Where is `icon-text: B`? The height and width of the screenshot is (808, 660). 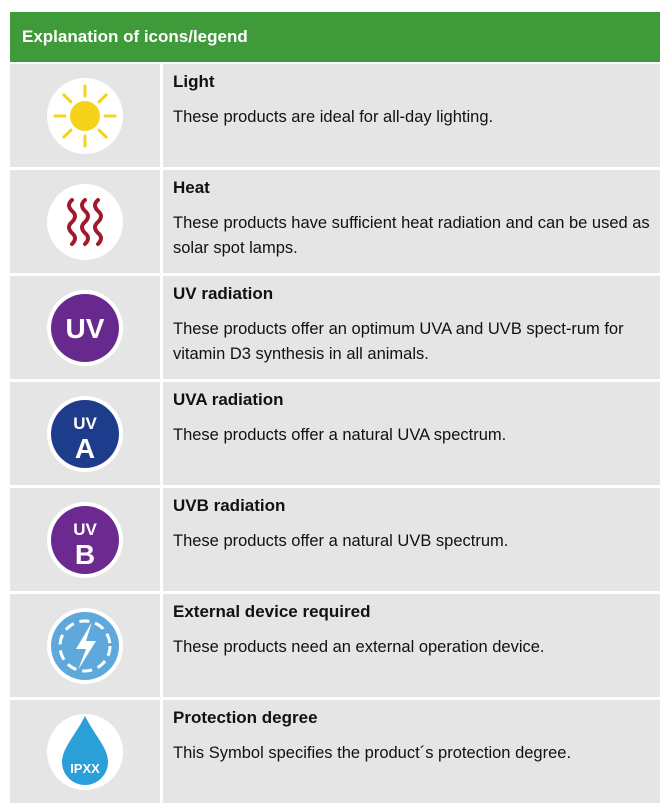 icon-text: B is located at coordinates (85, 554).